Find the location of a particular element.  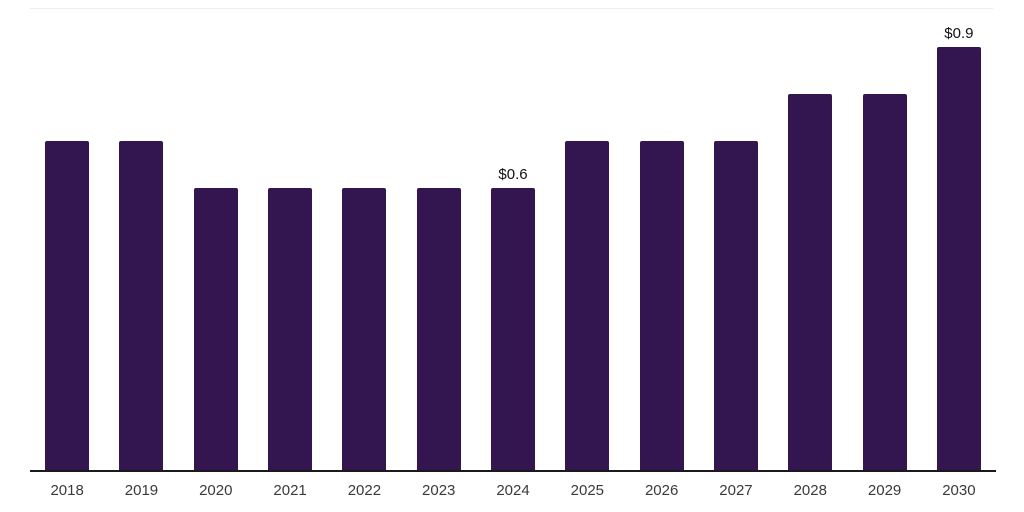

x-tick-label: 2024 is located at coordinates (513, 490).